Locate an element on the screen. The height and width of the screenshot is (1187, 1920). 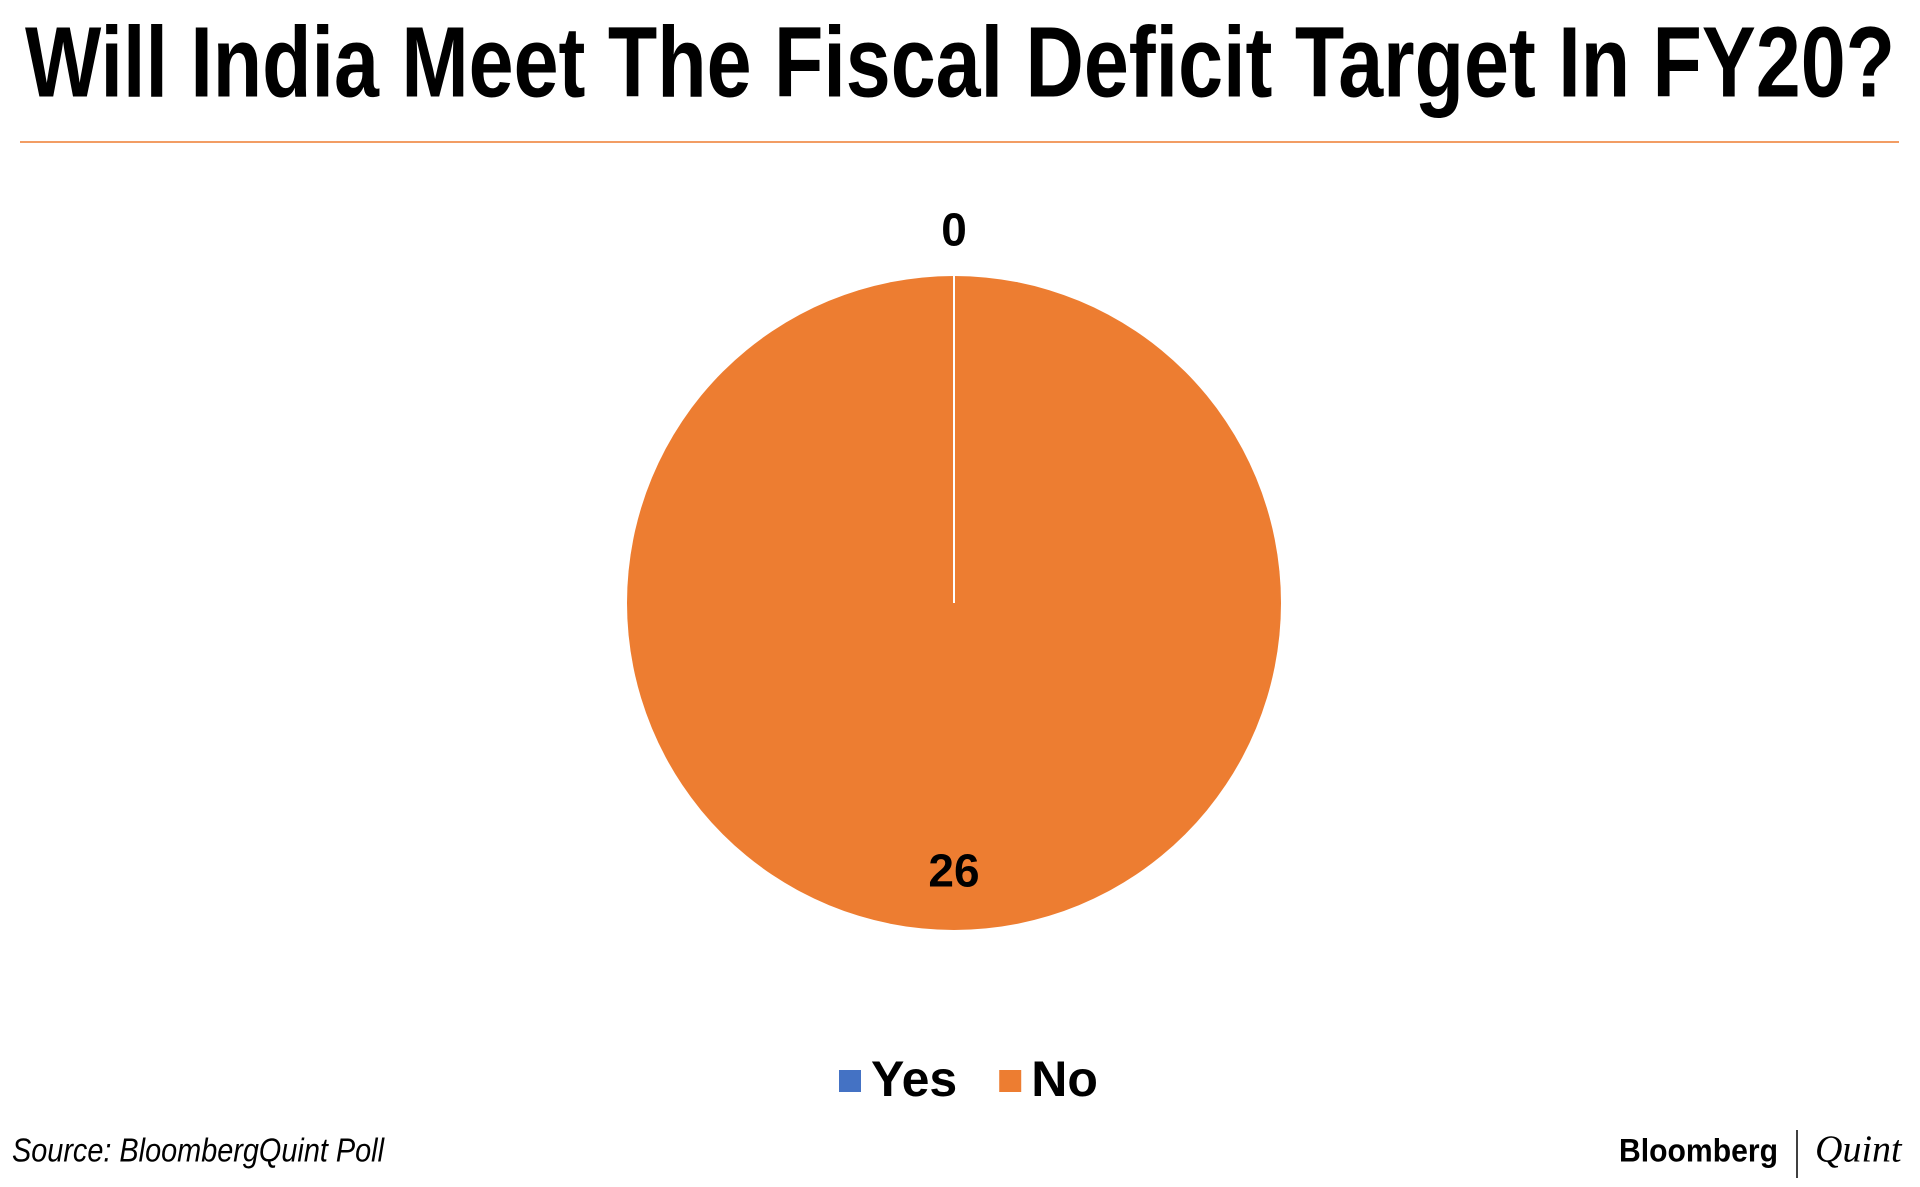
data-label: 26 is located at coordinates (953, 871).